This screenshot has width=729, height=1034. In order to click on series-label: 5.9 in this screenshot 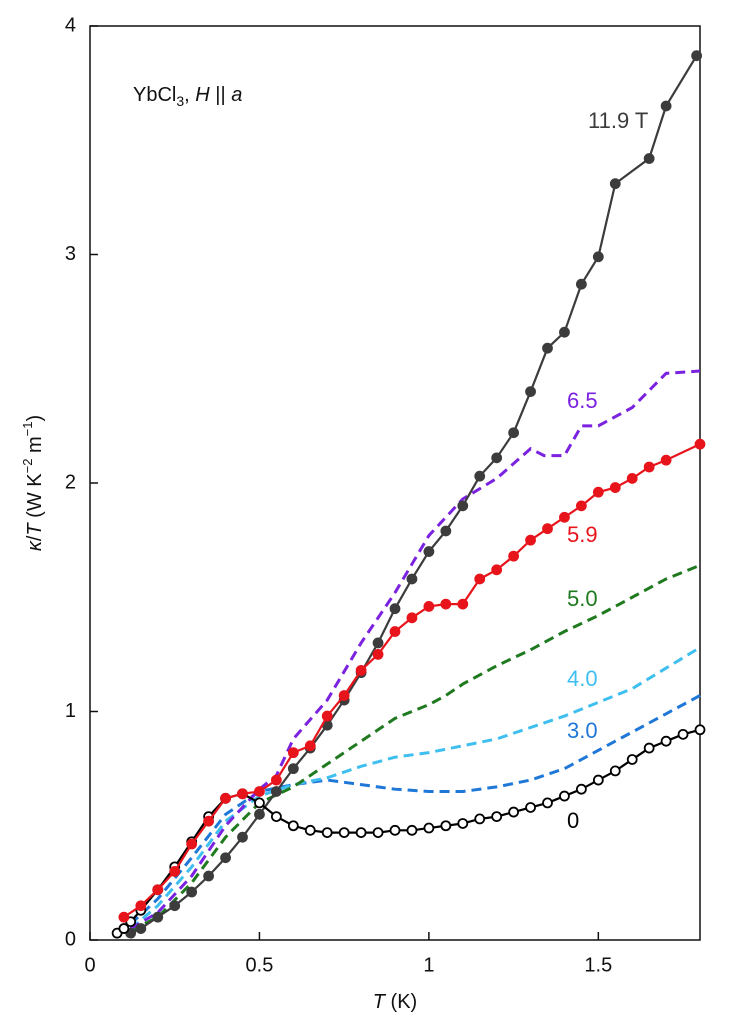, I will do `click(582, 534)`.